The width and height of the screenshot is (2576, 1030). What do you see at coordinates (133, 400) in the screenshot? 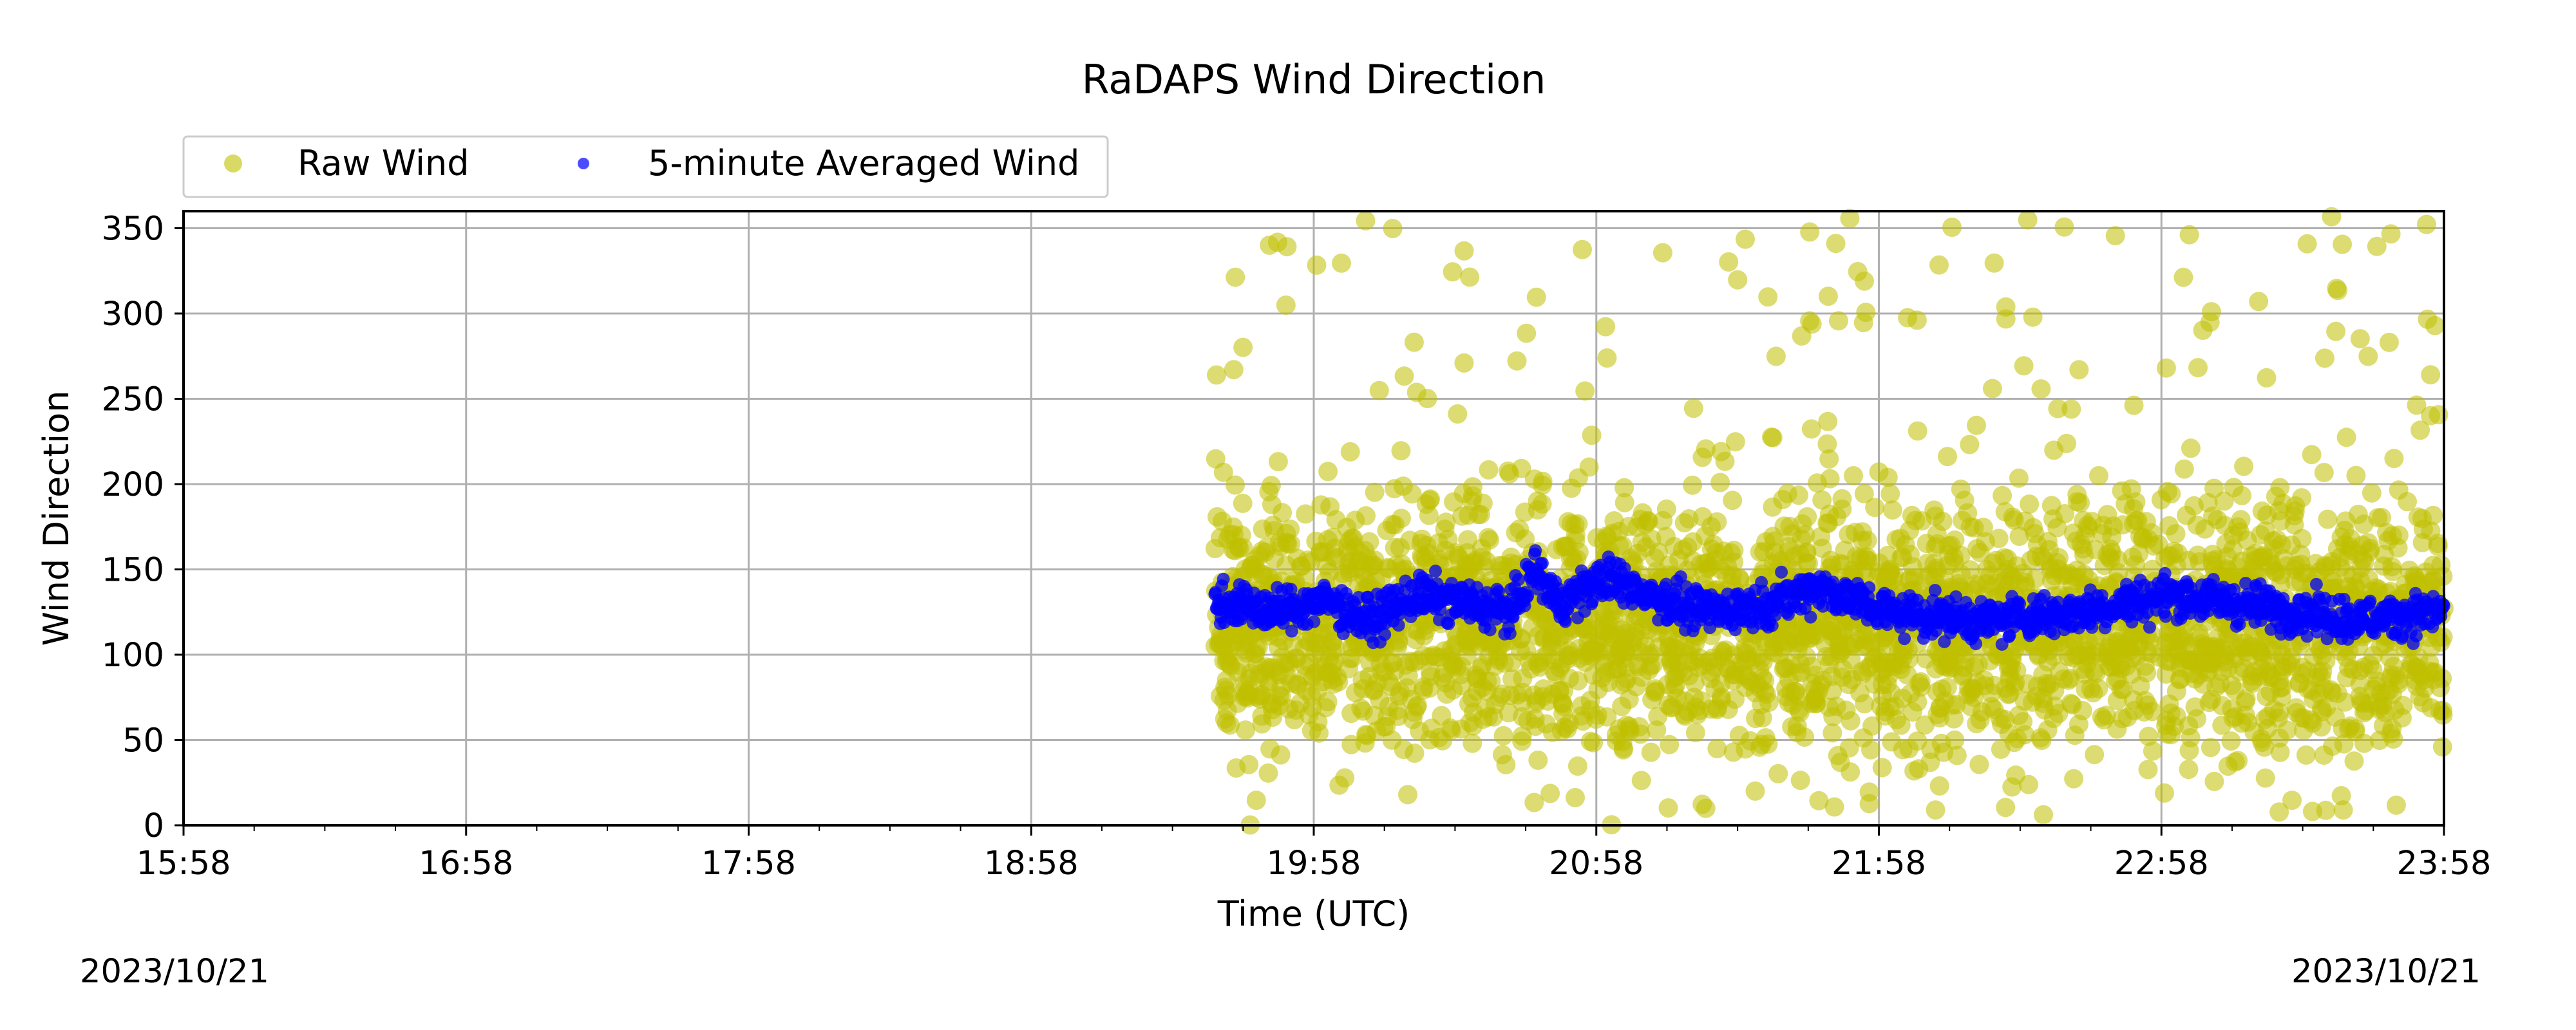
I see `y-tick-label: 250` at bounding box center [133, 400].